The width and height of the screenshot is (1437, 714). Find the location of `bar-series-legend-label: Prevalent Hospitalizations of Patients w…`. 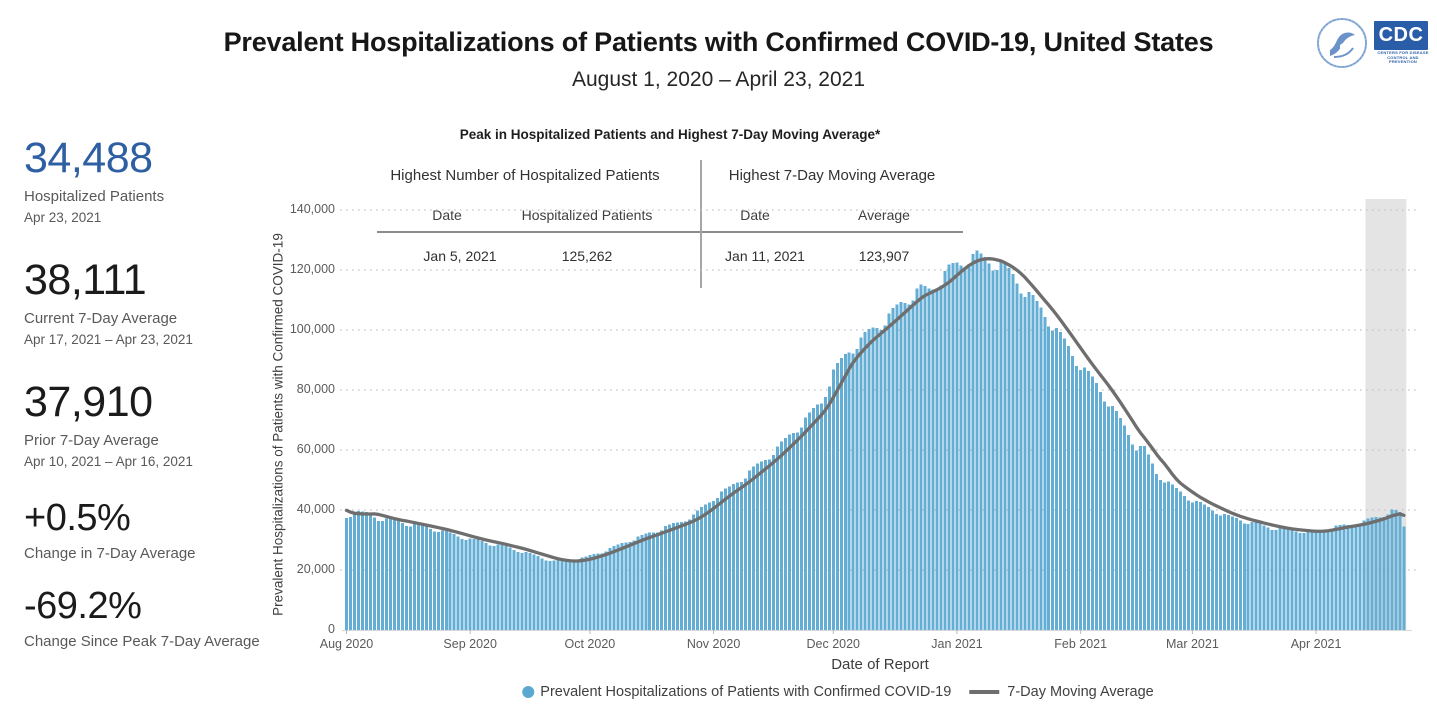

bar-series-legend-label: Prevalent Hospitalizations of Patients w… is located at coordinates (746, 692).